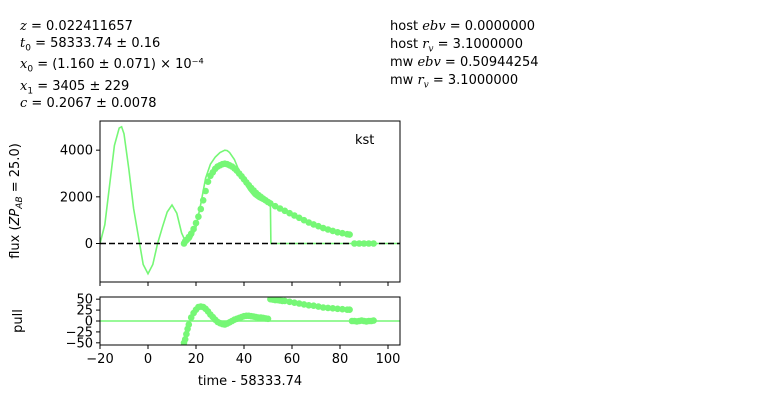 This screenshot has width=780, height=415. Describe the element at coordinates (250, 381) in the screenshot. I see `x-axis-label: time - 58333.74` at that location.